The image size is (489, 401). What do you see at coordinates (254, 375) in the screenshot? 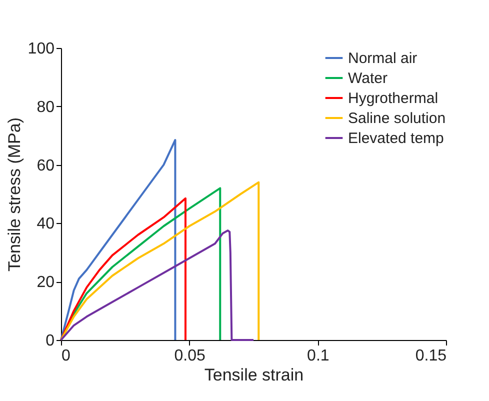
I see `x-axis-title: Tensile strain` at bounding box center [254, 375].